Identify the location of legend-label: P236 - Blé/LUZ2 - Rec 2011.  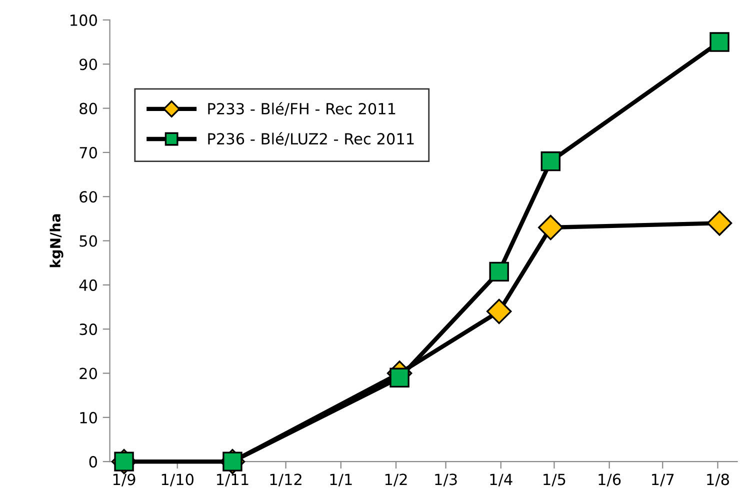
(311, 139).